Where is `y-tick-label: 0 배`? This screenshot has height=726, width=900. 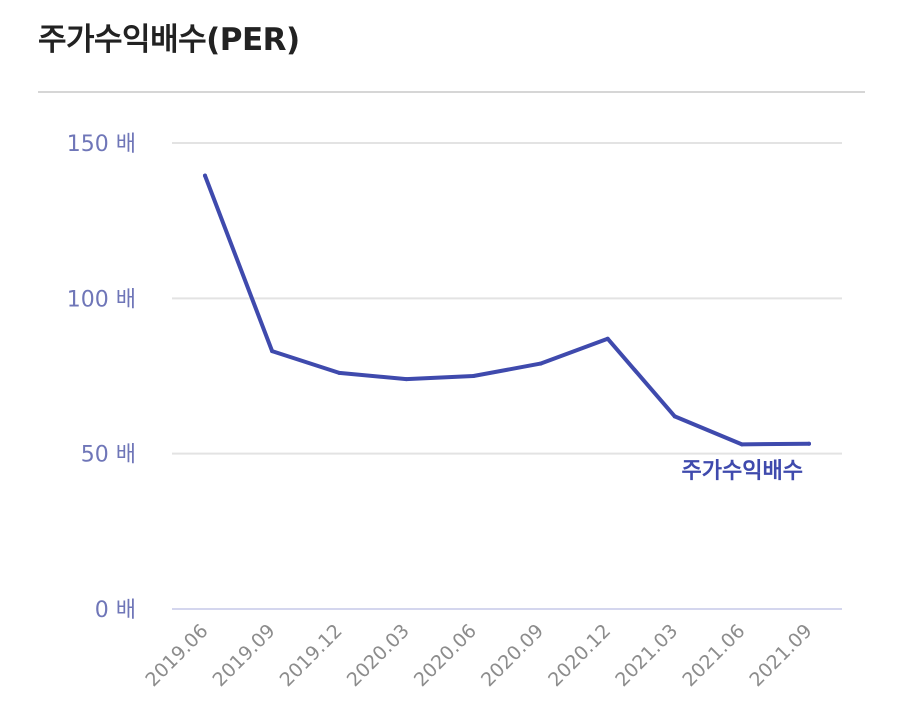
y-tick-label: 0 배 is located at coordinates (115, 610).